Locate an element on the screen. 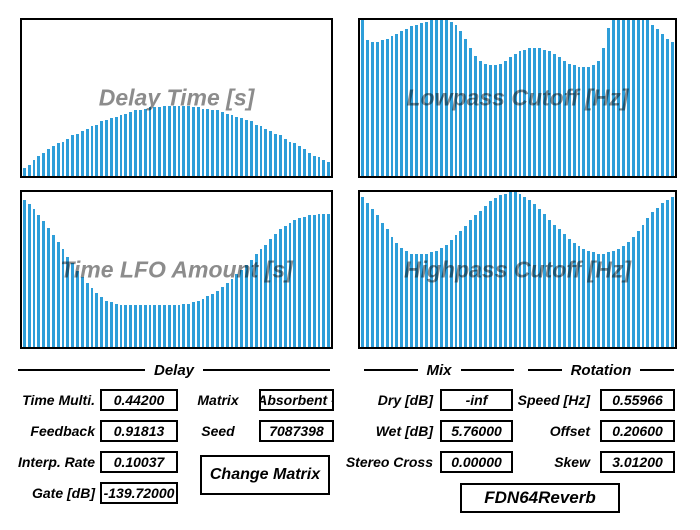 This screenshot has height=530, width=700. gate-value: -139.72000 is located at coordinates (139, 493).